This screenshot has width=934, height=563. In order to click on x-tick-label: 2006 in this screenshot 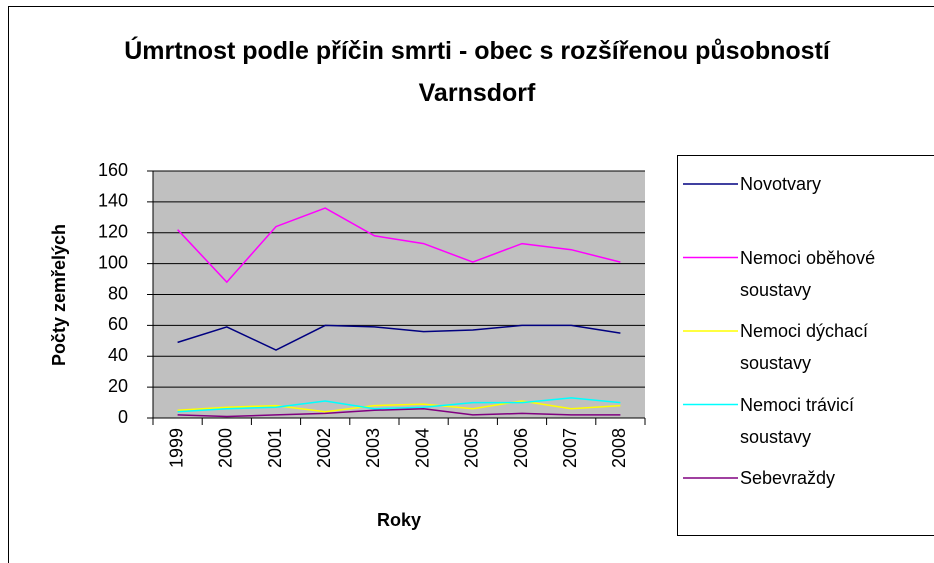, I will do `click(521, 448)`.